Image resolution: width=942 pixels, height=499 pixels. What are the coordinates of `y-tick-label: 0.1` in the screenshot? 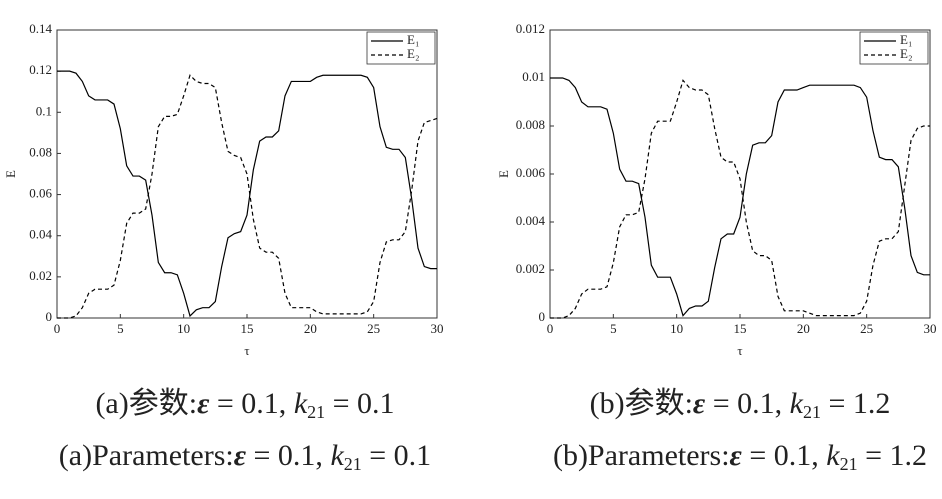 It's located at (44, 110).